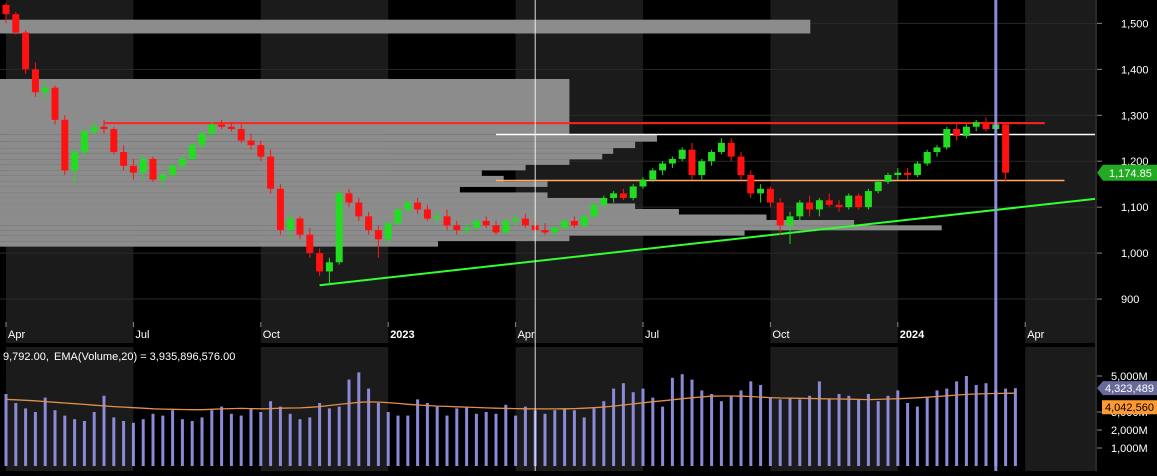  I want to click on price-tick-label: 1,500, so click(1135, 24).